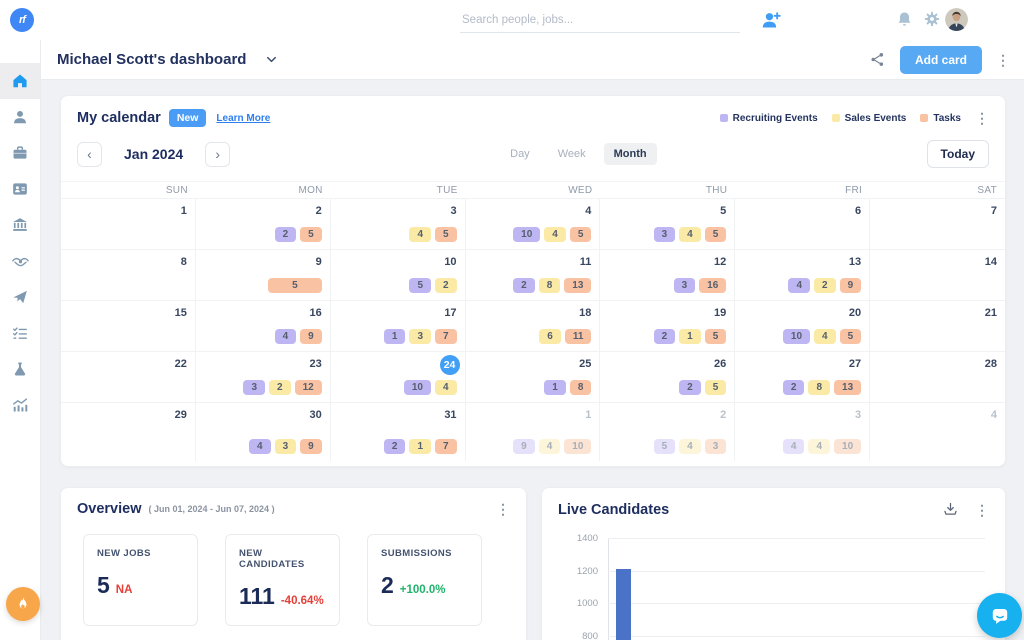 Image resolution: width=1024 pixels, height=640 pixels. Describe the element at coordinates (128, 431) in the screenshot. I see `calendar-day-cell: 29` at that location.